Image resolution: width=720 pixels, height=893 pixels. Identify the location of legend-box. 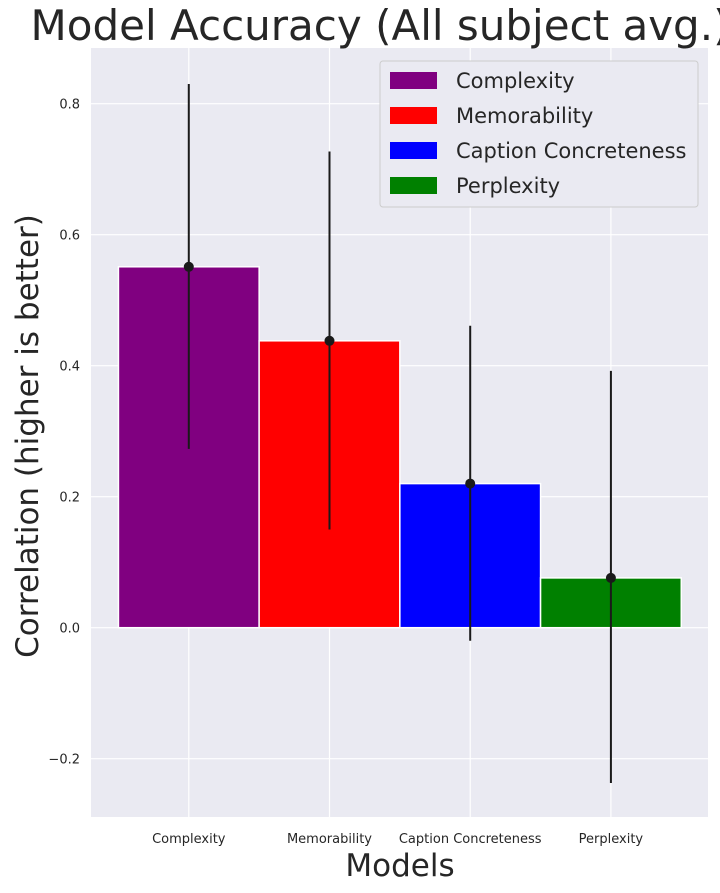
(539, 134).